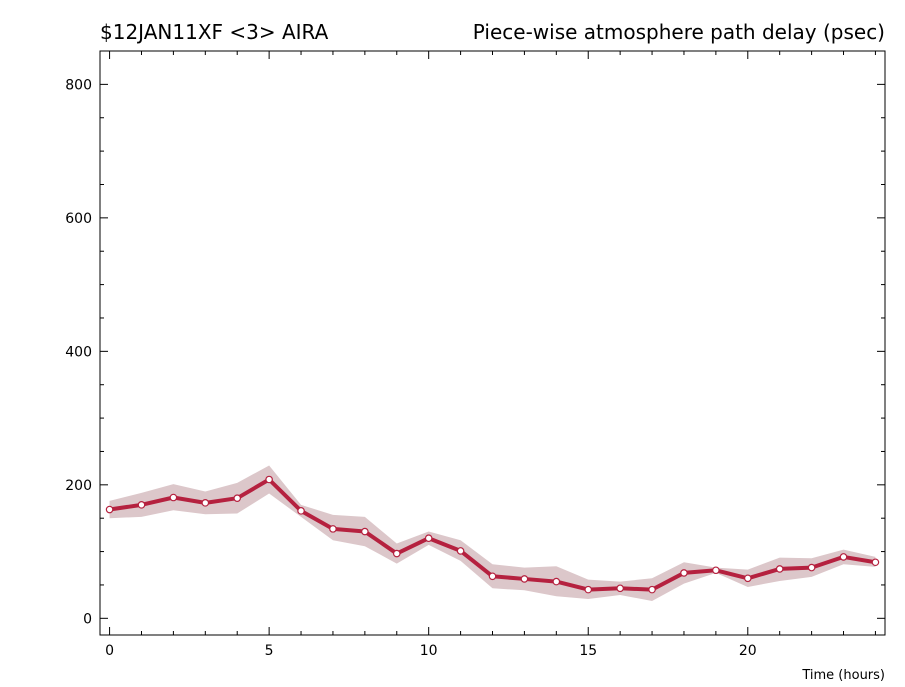 The width and height of the screenshot is (905, 687). What do you see at coordinates (429, 651) in the screenshot?
I see `x-tick-label: 10` at bounding box center [429, 651].